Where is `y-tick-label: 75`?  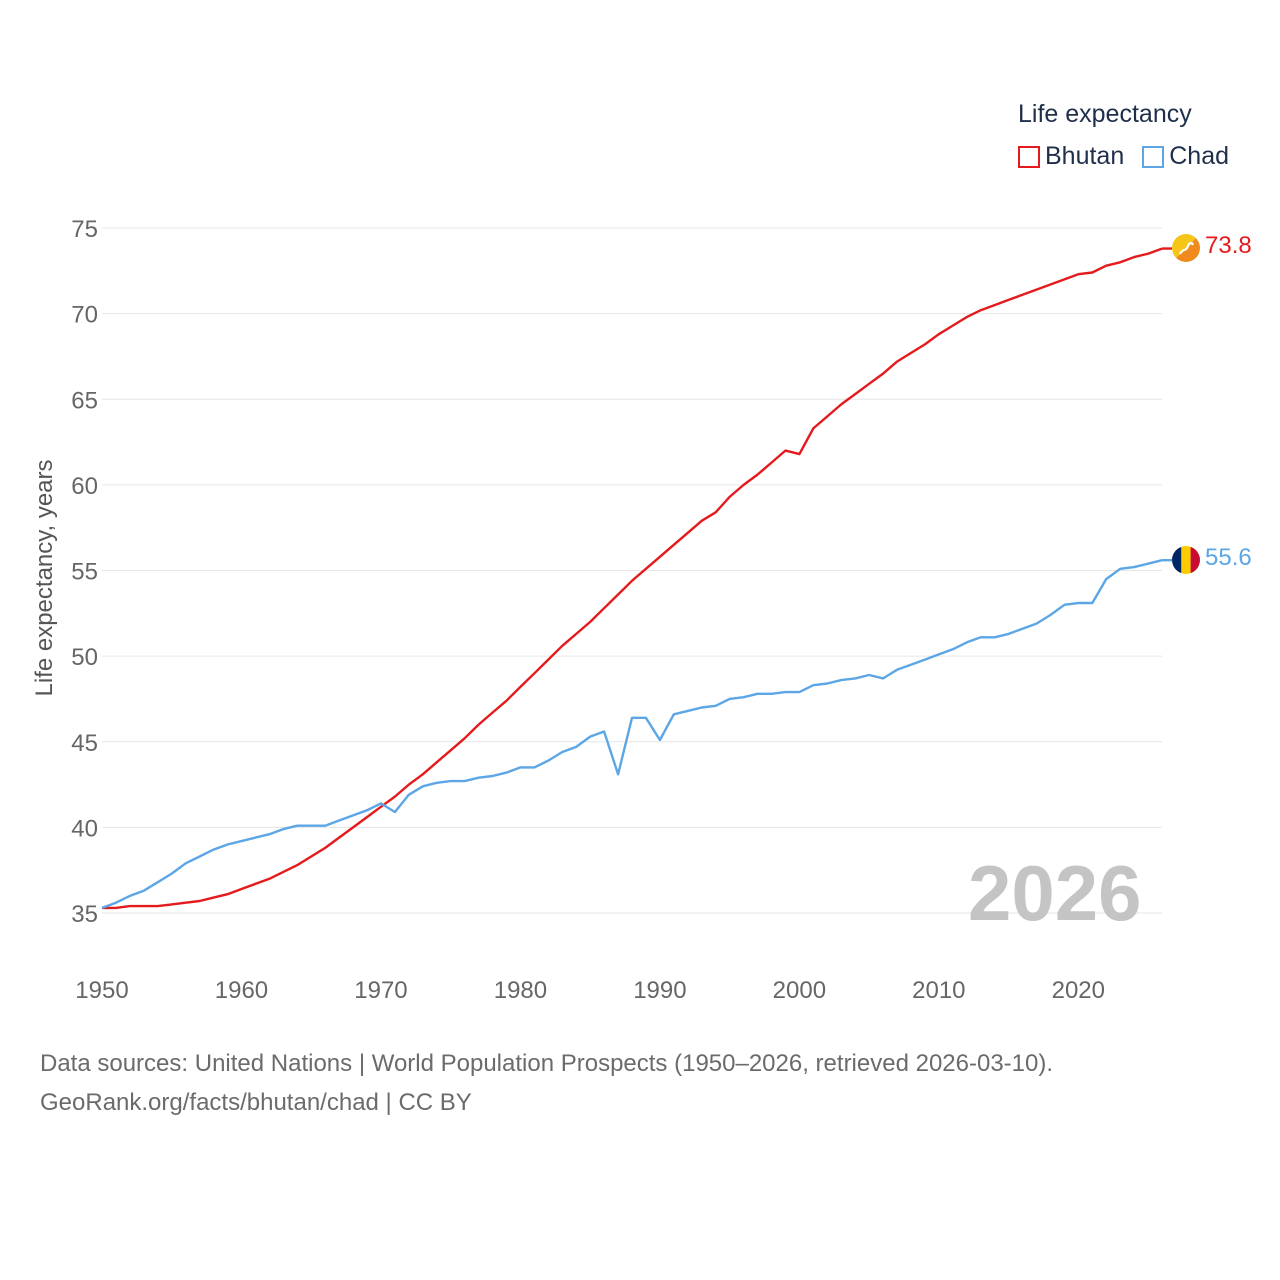 y-tick-label: 75 is located at coordinates (84, 229).